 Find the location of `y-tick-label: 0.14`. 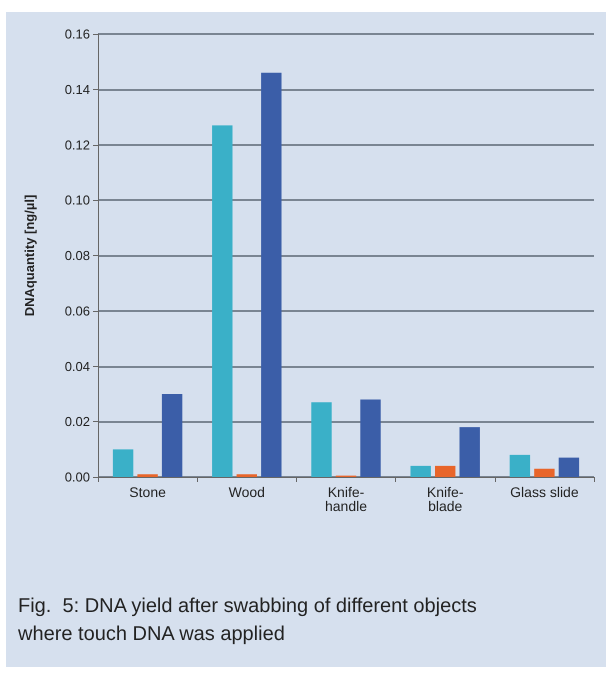

y-tick-label: 0.14 is located at coordinates (77, 89).